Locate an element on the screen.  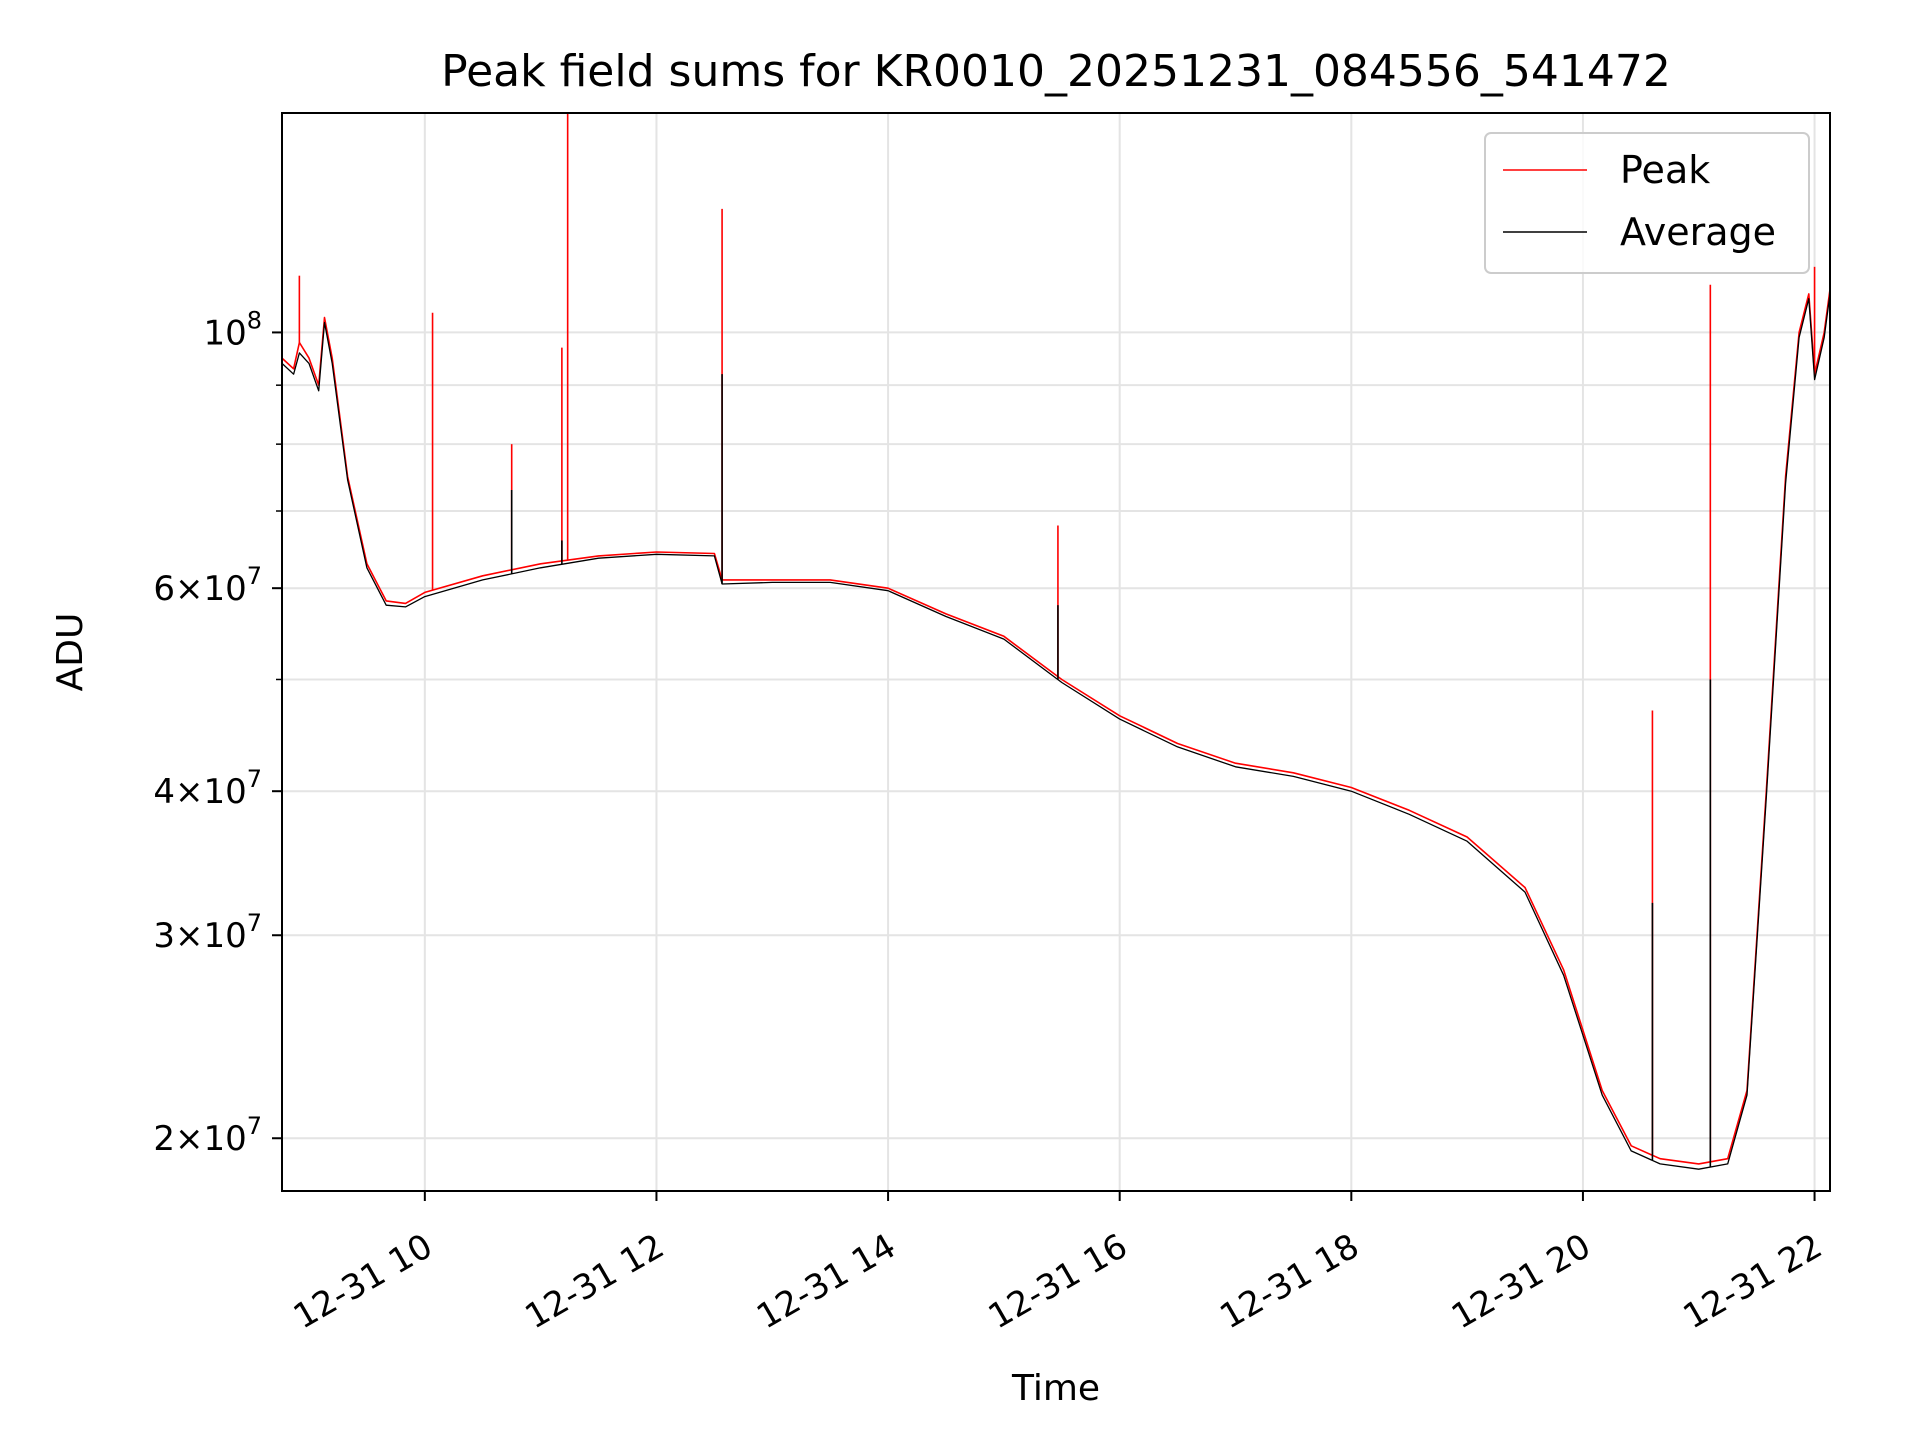
y-tick-label: 2×10⁷ is located at coordinates (207, 1135).